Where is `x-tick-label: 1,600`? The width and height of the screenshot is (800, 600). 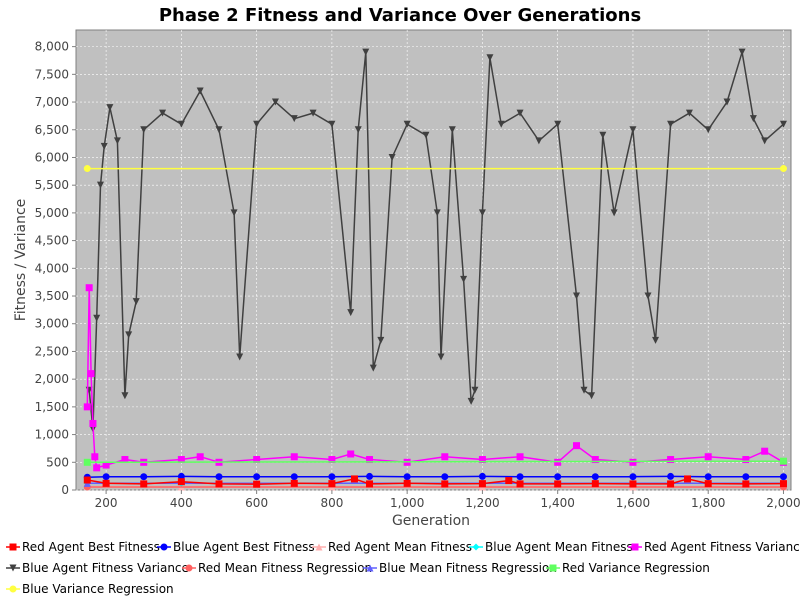 x-tick-label: 1,600 is located at coordinates (633, 503).